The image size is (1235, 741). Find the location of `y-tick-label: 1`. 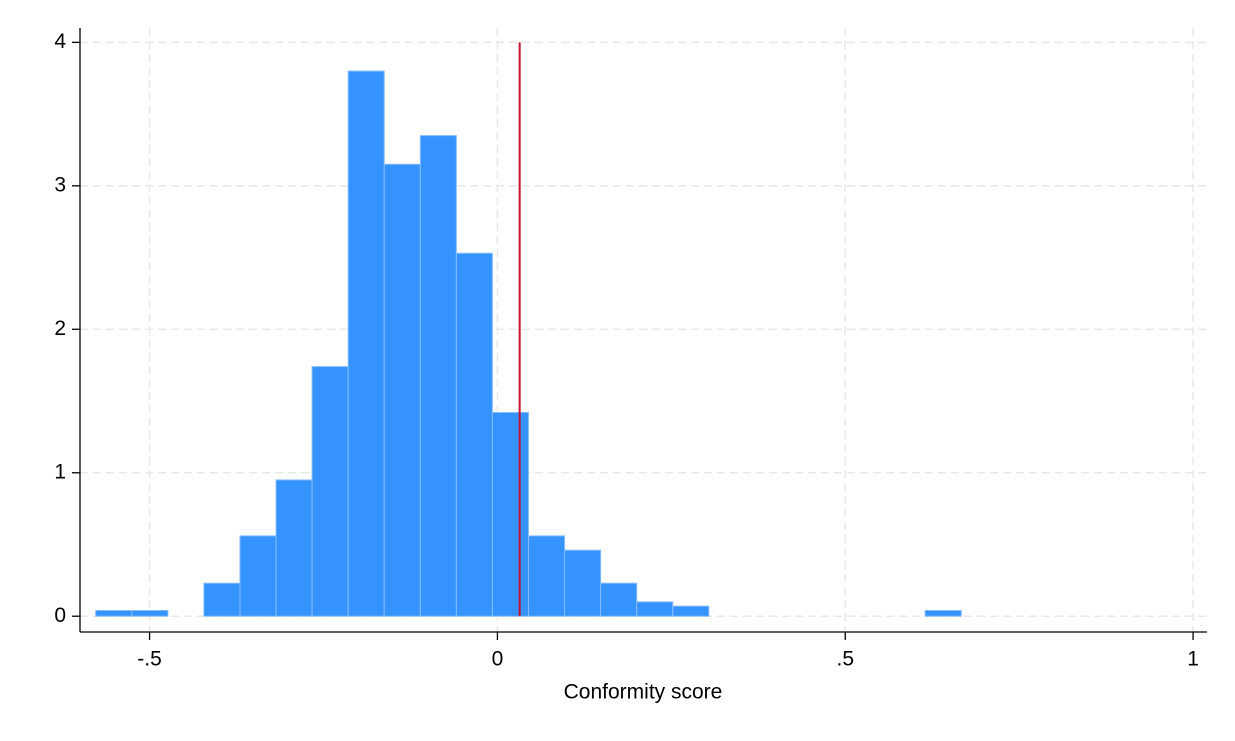

y-tick-label: 1 is located at coordinates (60, 471).